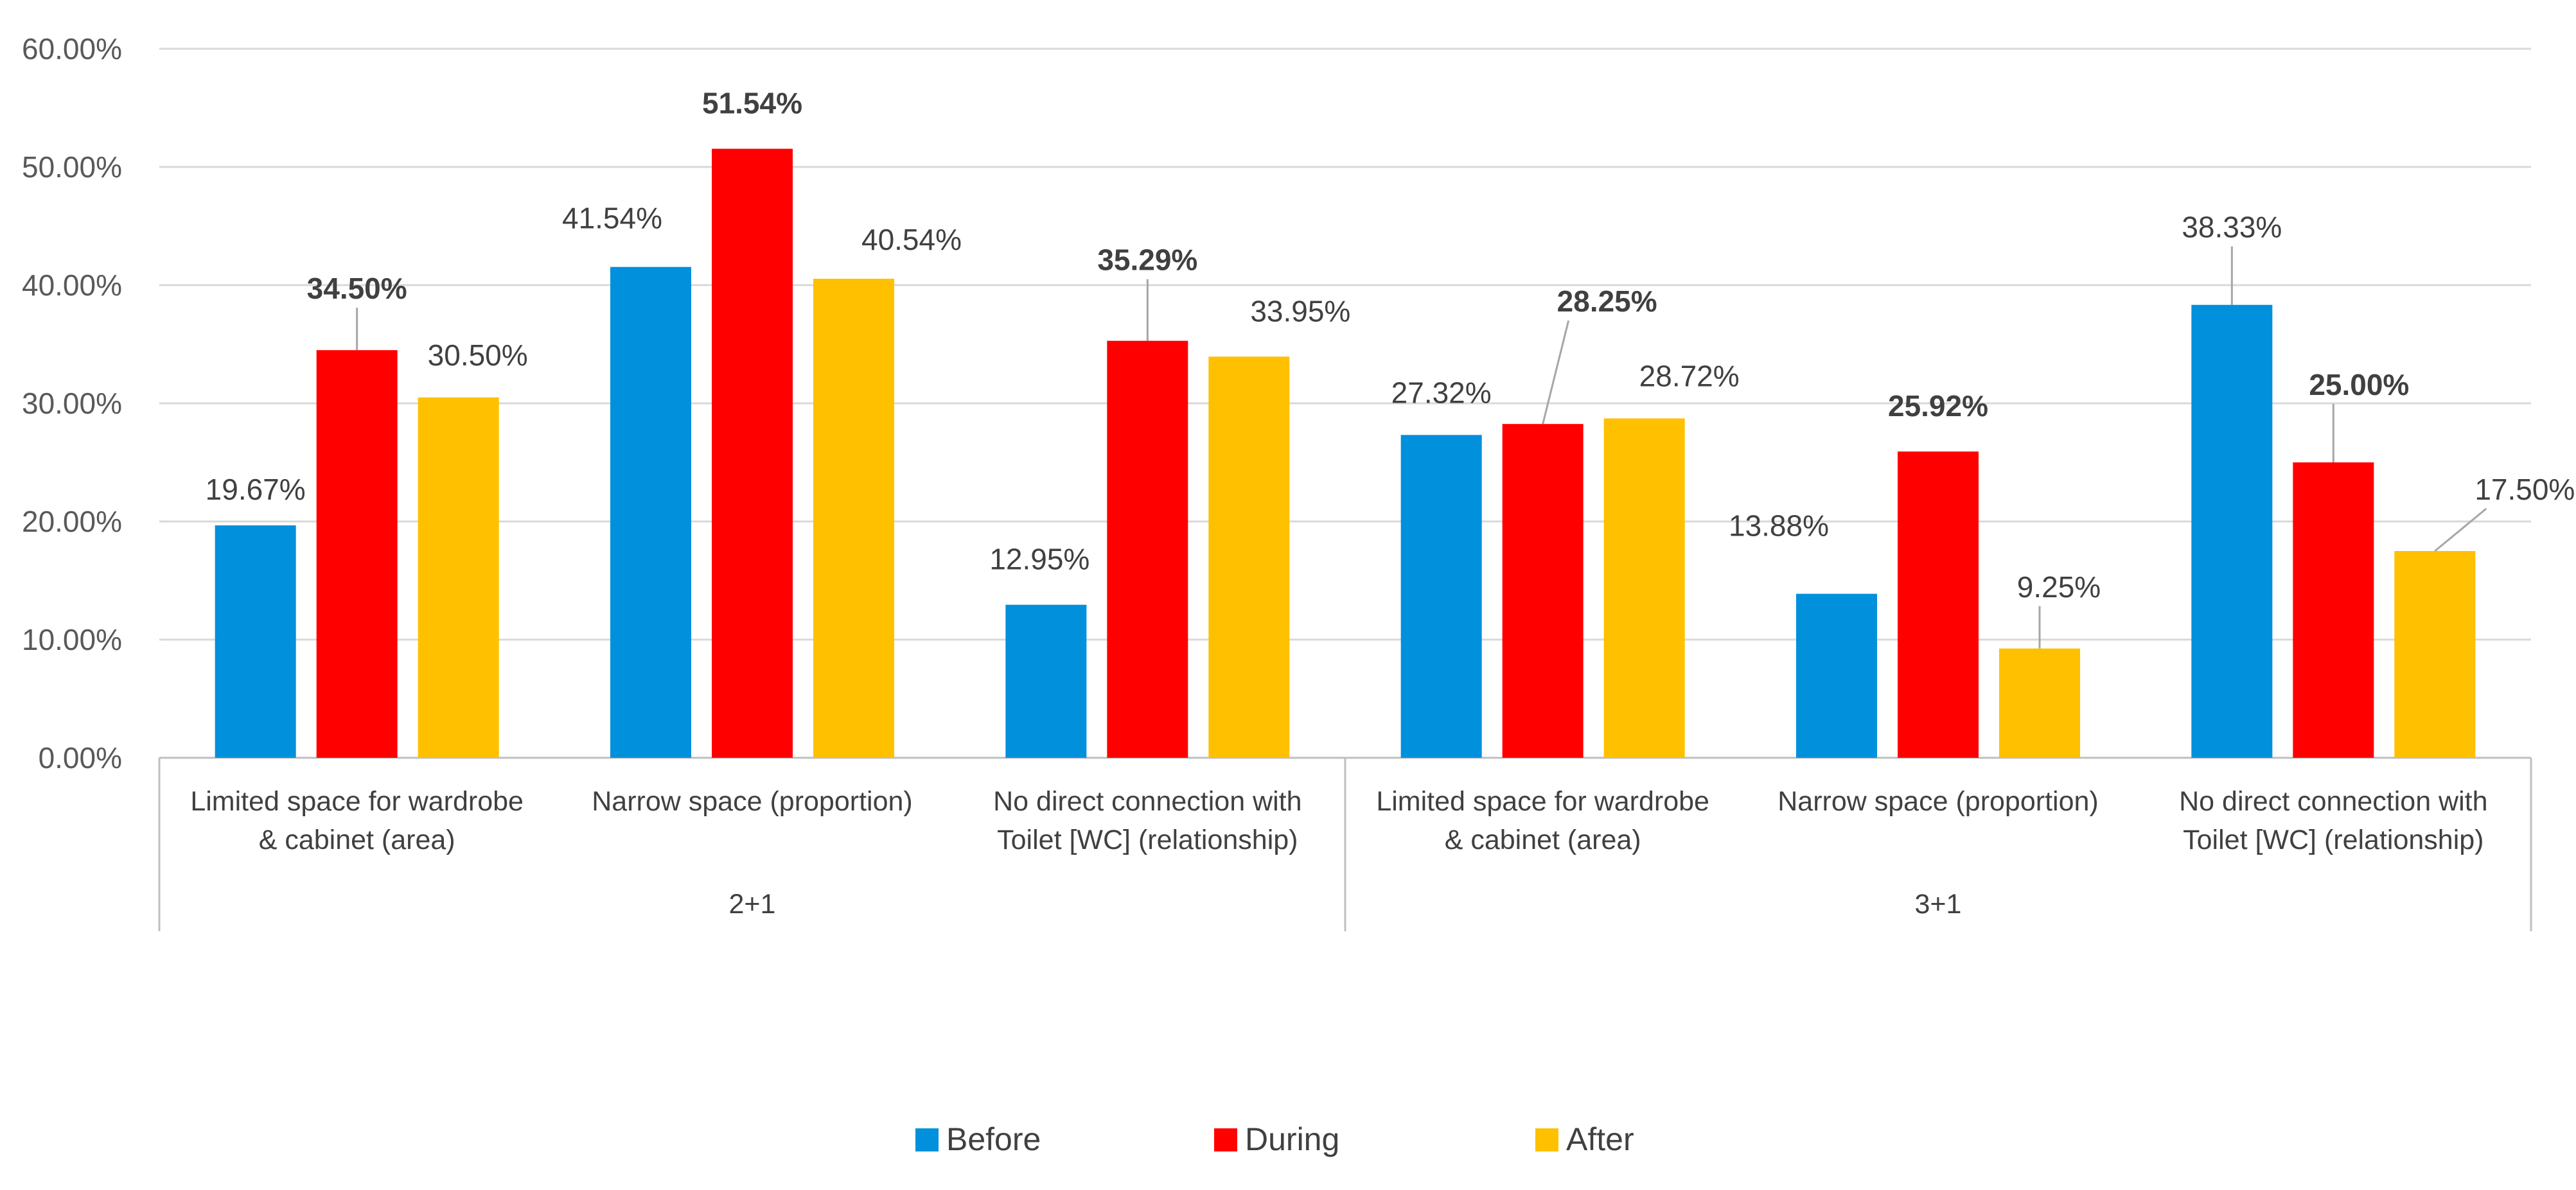 This screenshot has width=2576, height=1190. I want to click on legend-label: Before, so click(993, 1139).